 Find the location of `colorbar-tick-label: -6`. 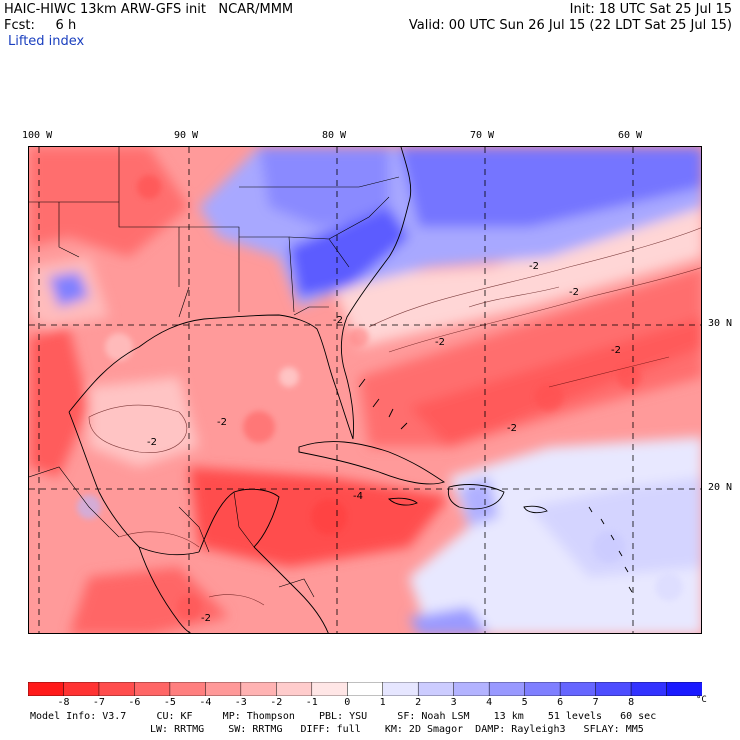

colorbar-tick-label: -6 is located at coordinates (134, 702).